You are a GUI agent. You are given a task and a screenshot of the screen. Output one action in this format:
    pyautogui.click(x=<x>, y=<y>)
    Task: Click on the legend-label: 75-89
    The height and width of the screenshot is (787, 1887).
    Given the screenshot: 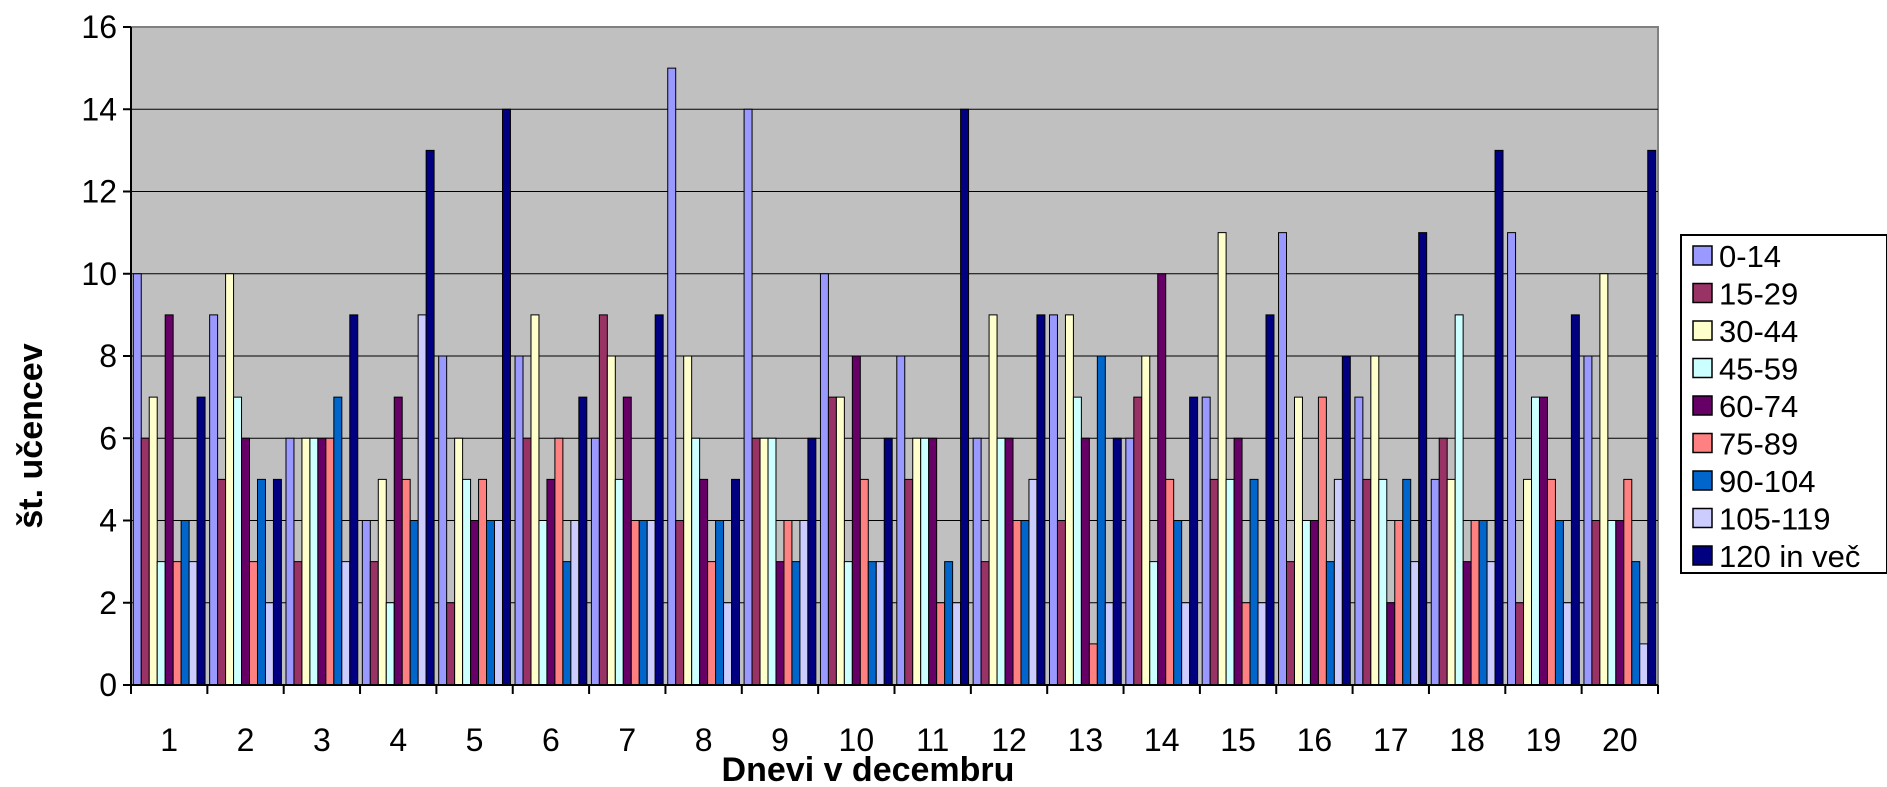 What is the action you would take?
    pyautogui.click(x=1758, y=444)
    